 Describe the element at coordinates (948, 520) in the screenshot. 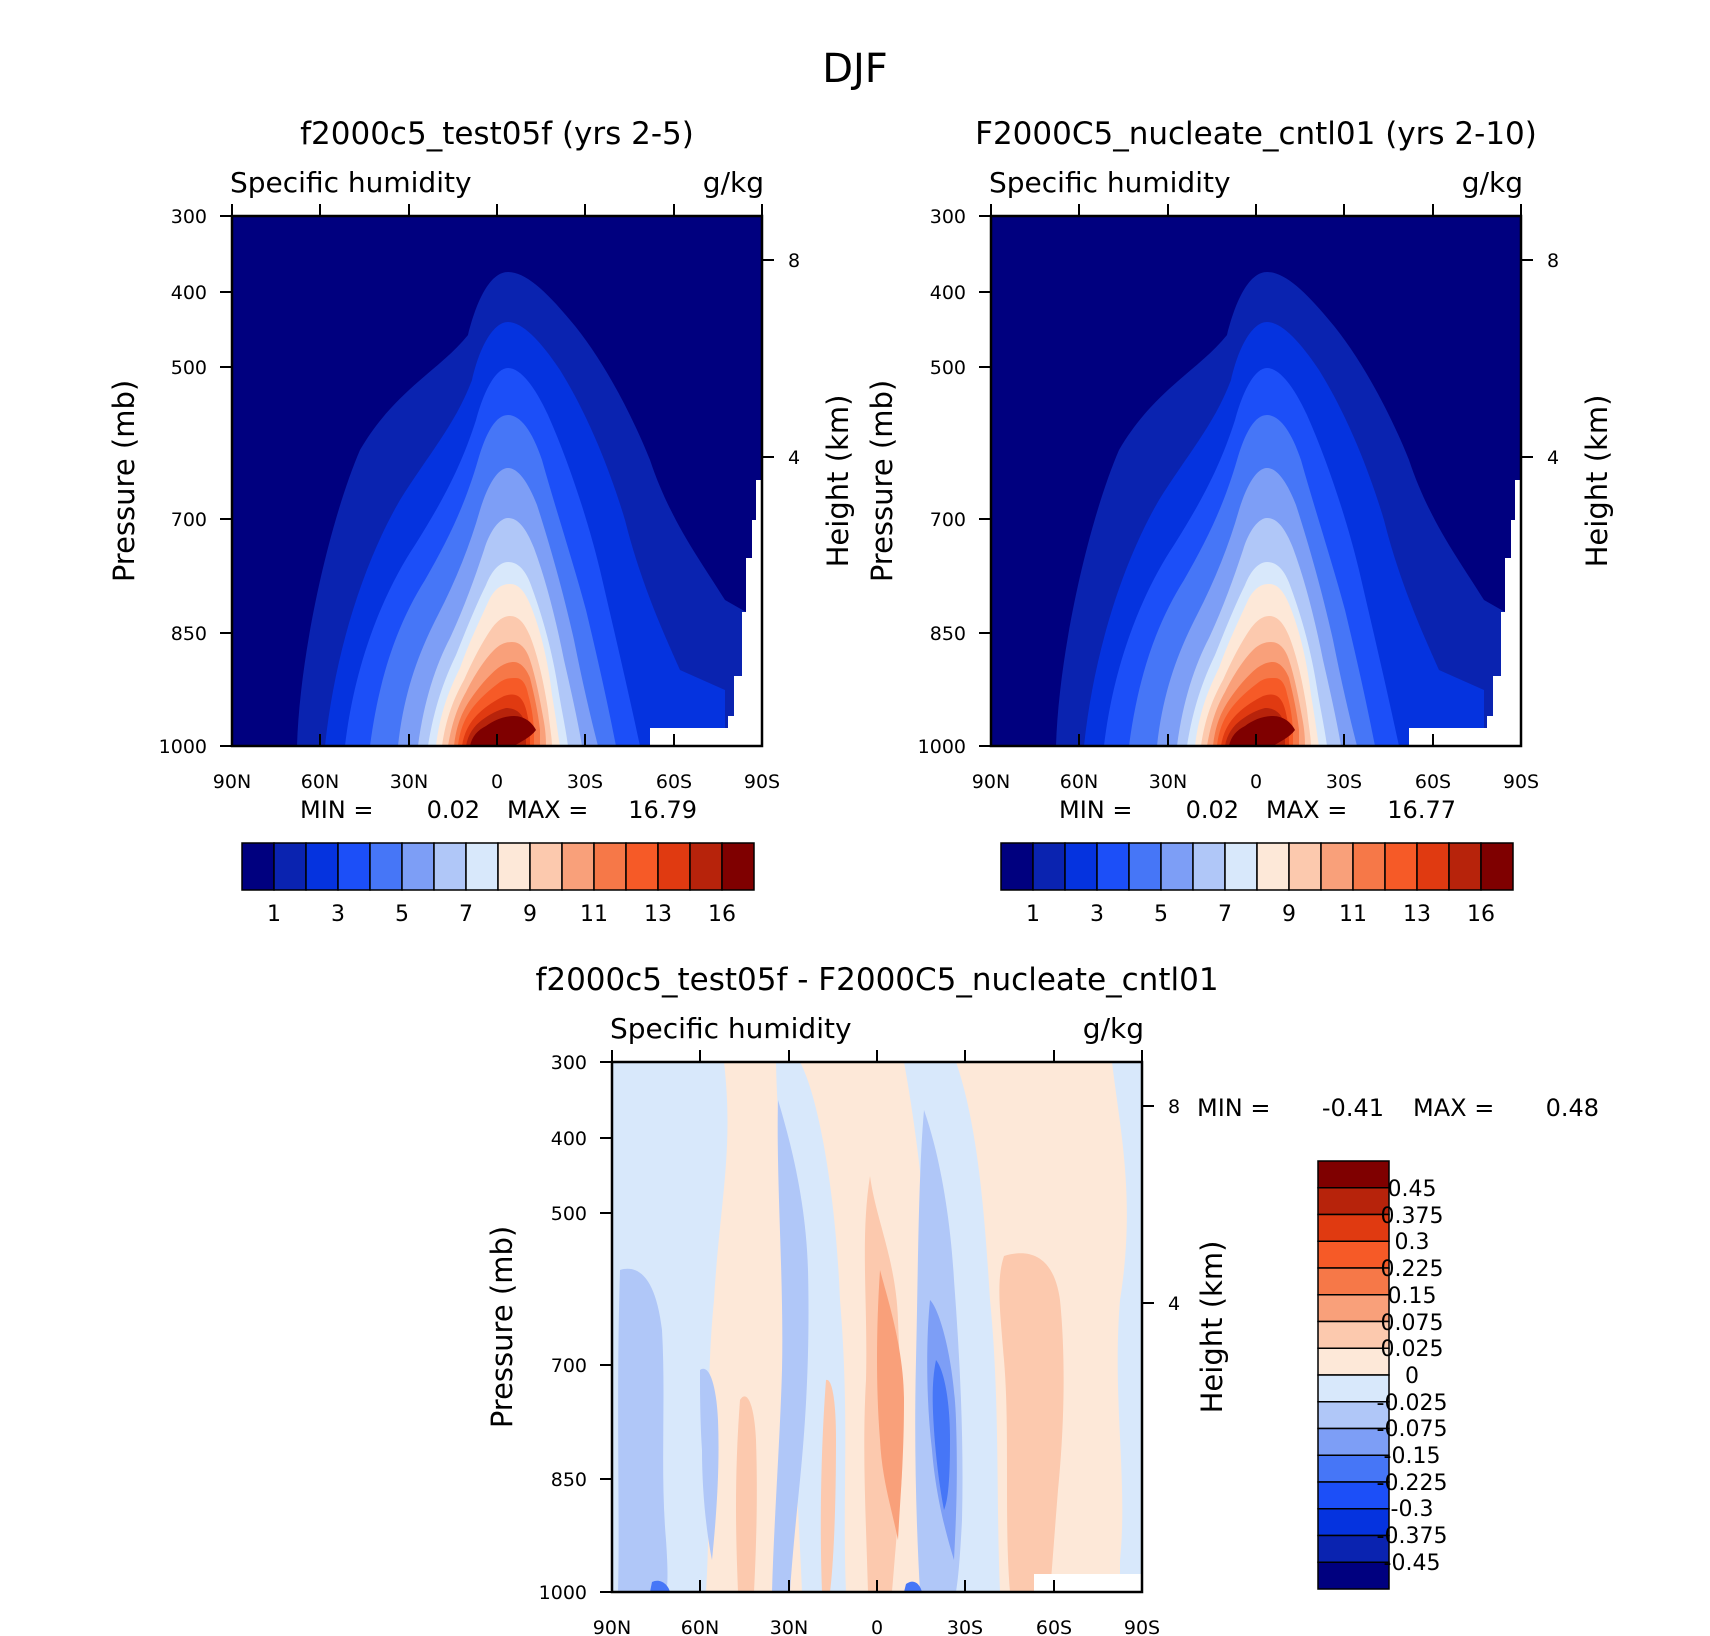

I see `y-tick-label: 700` at that location.